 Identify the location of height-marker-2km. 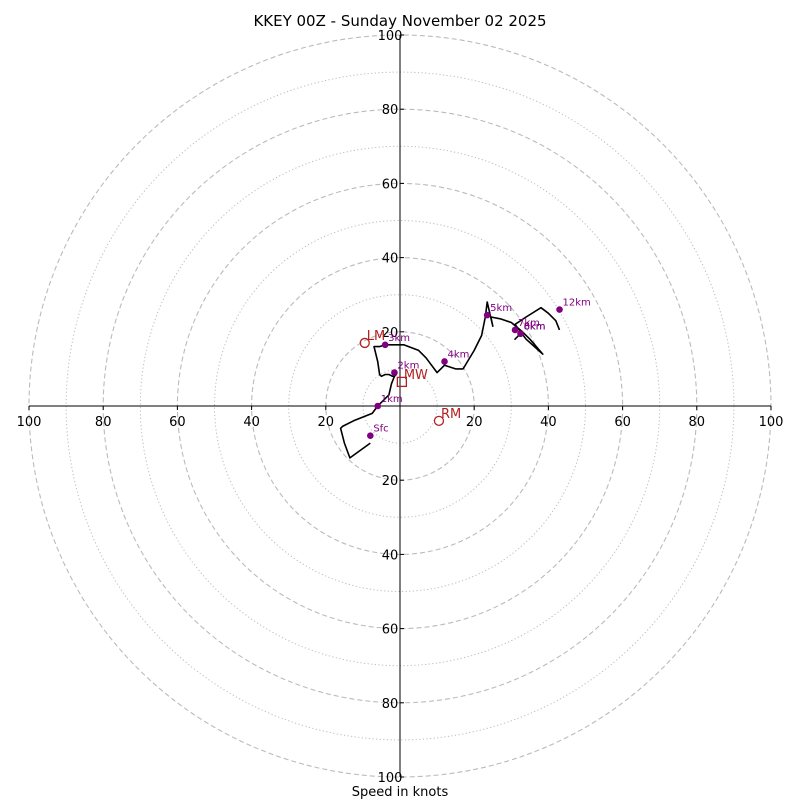
(394, 372).